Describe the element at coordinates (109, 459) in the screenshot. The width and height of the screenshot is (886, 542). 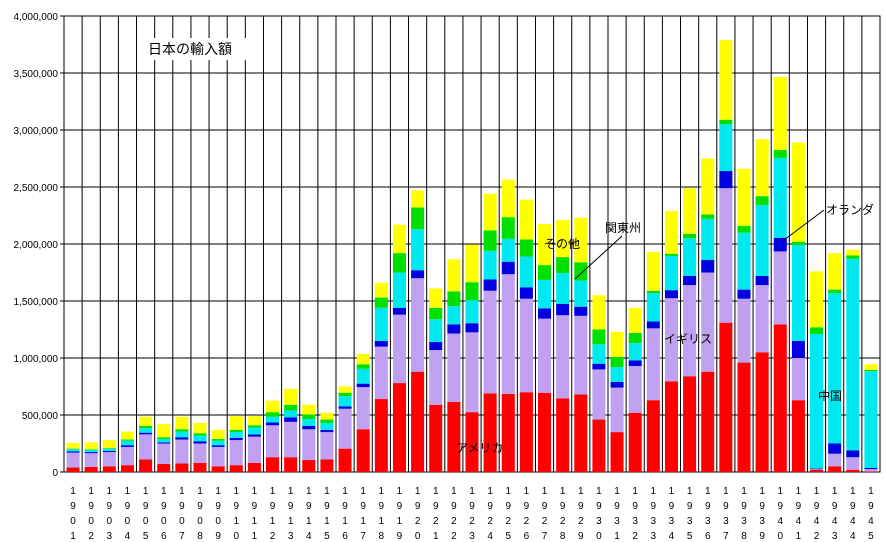
I see `bar-segment-1903-s1` at that location.